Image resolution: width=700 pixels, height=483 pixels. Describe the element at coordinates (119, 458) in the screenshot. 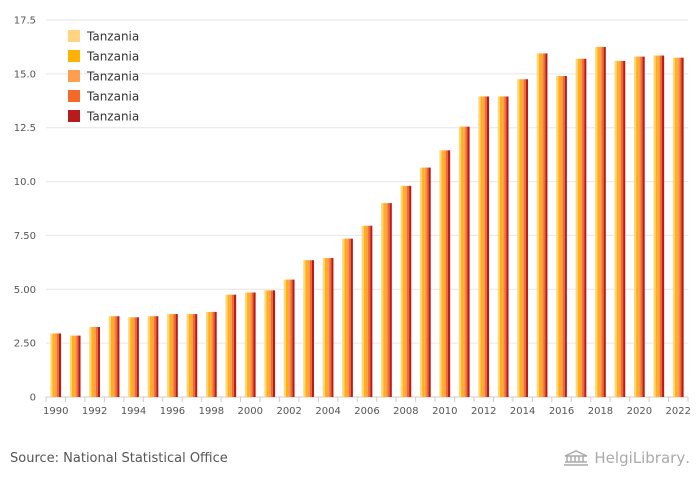

I see `source-note: Source: National Statistical Office` at that location.